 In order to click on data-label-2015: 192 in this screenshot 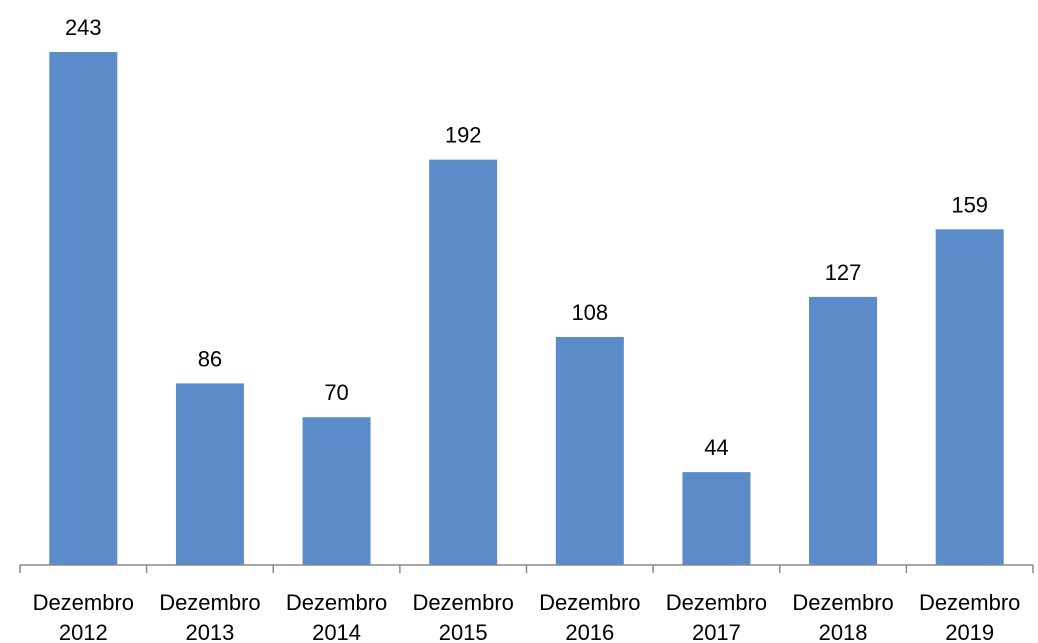, I will do `click(463, 135)`.